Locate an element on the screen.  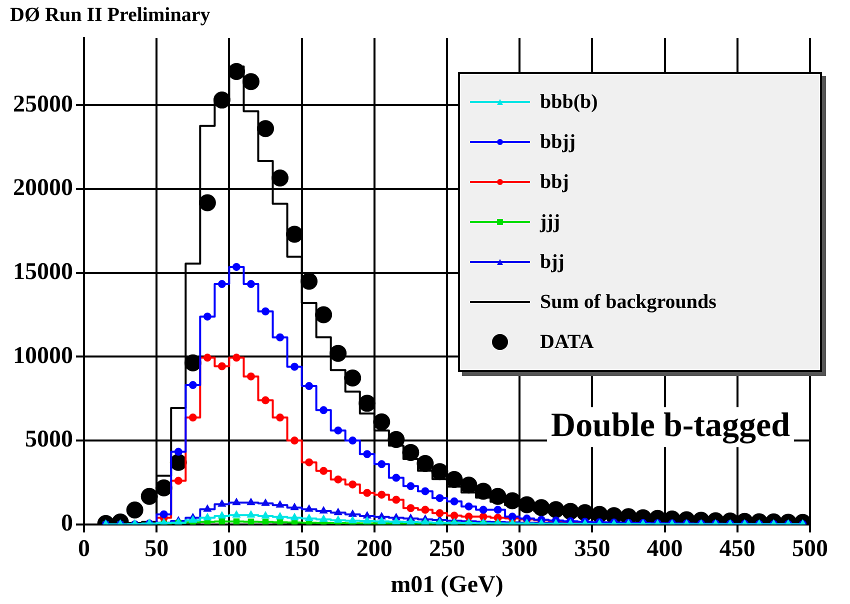
x-tick-label: 250 is located at coordinates (447, 549).